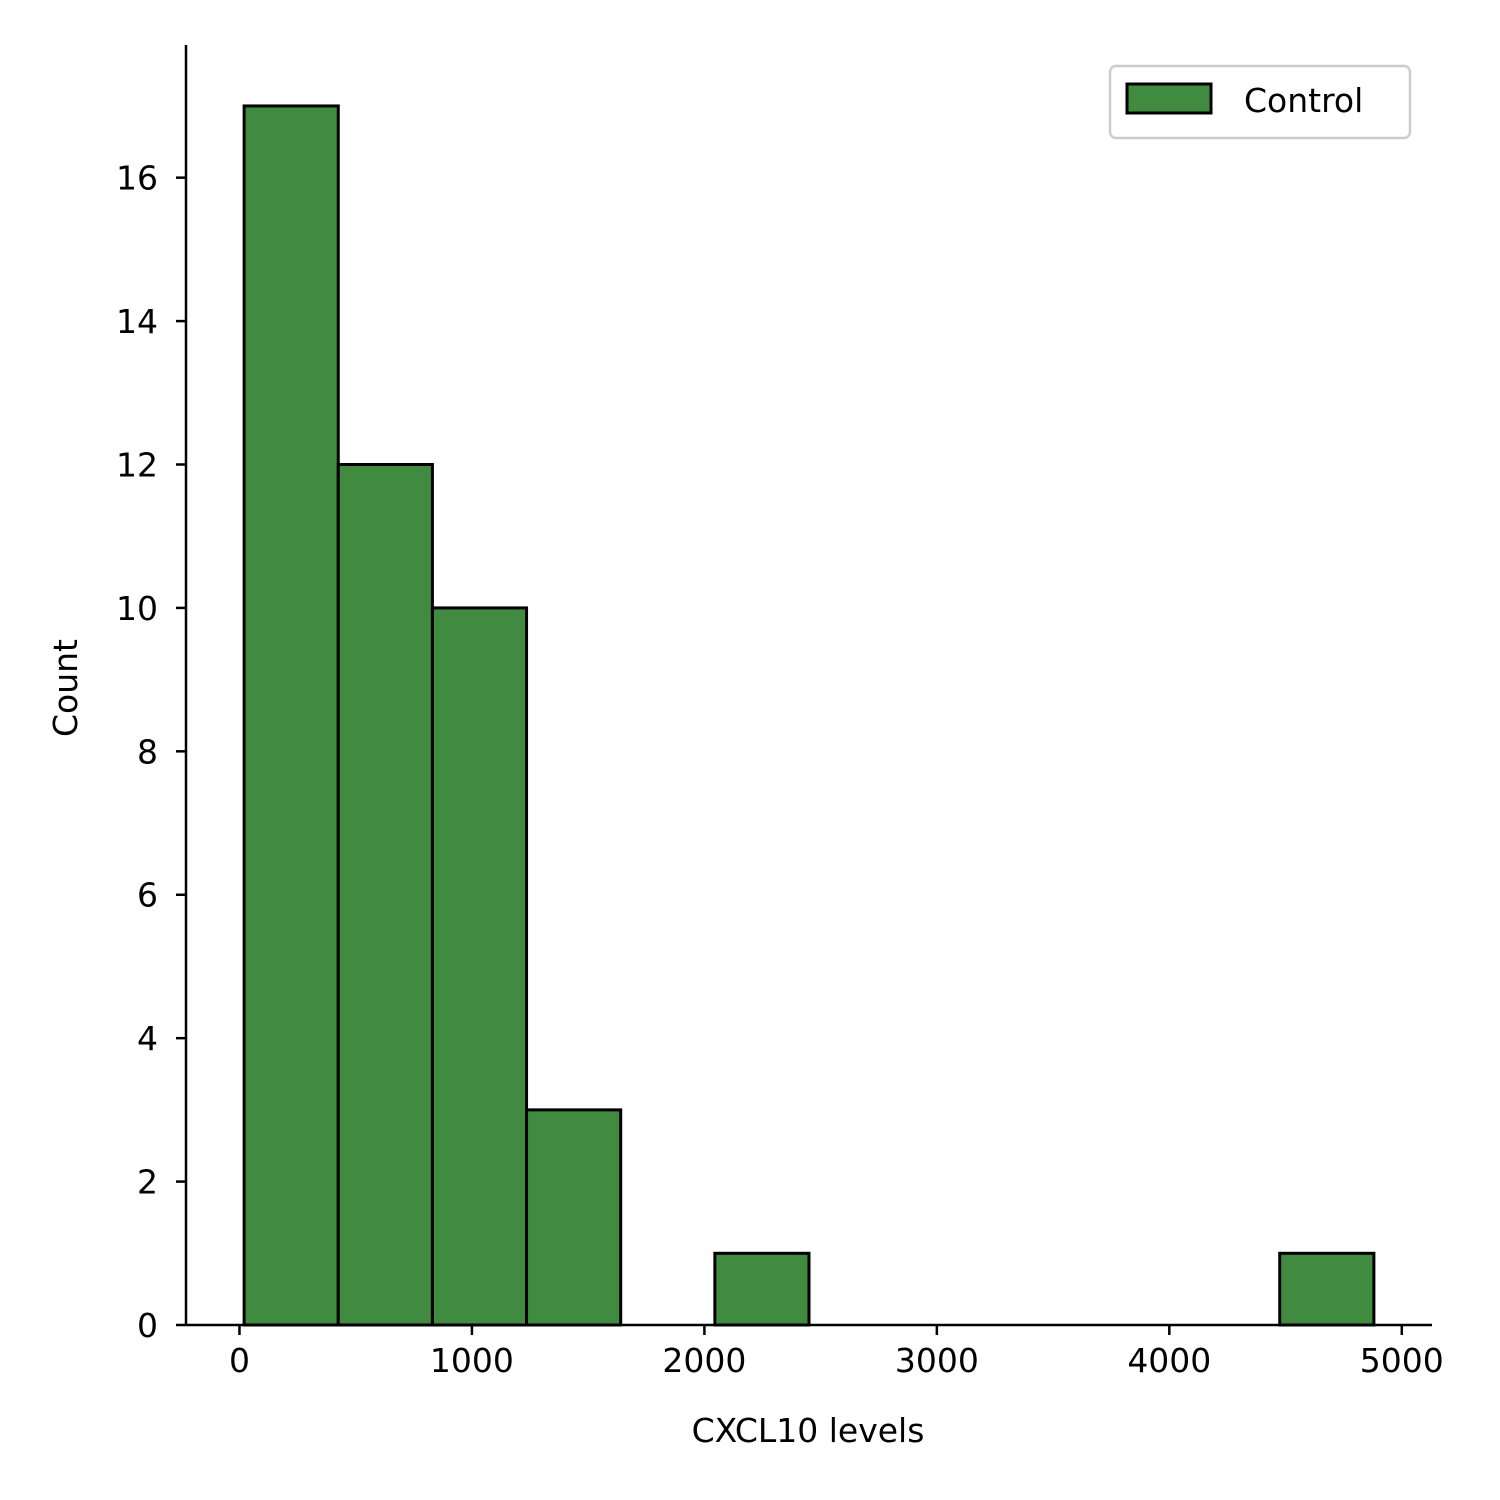  I want to click on y-axis: 0 2 4 6 8 10 12 14 16, so click(152, 695).